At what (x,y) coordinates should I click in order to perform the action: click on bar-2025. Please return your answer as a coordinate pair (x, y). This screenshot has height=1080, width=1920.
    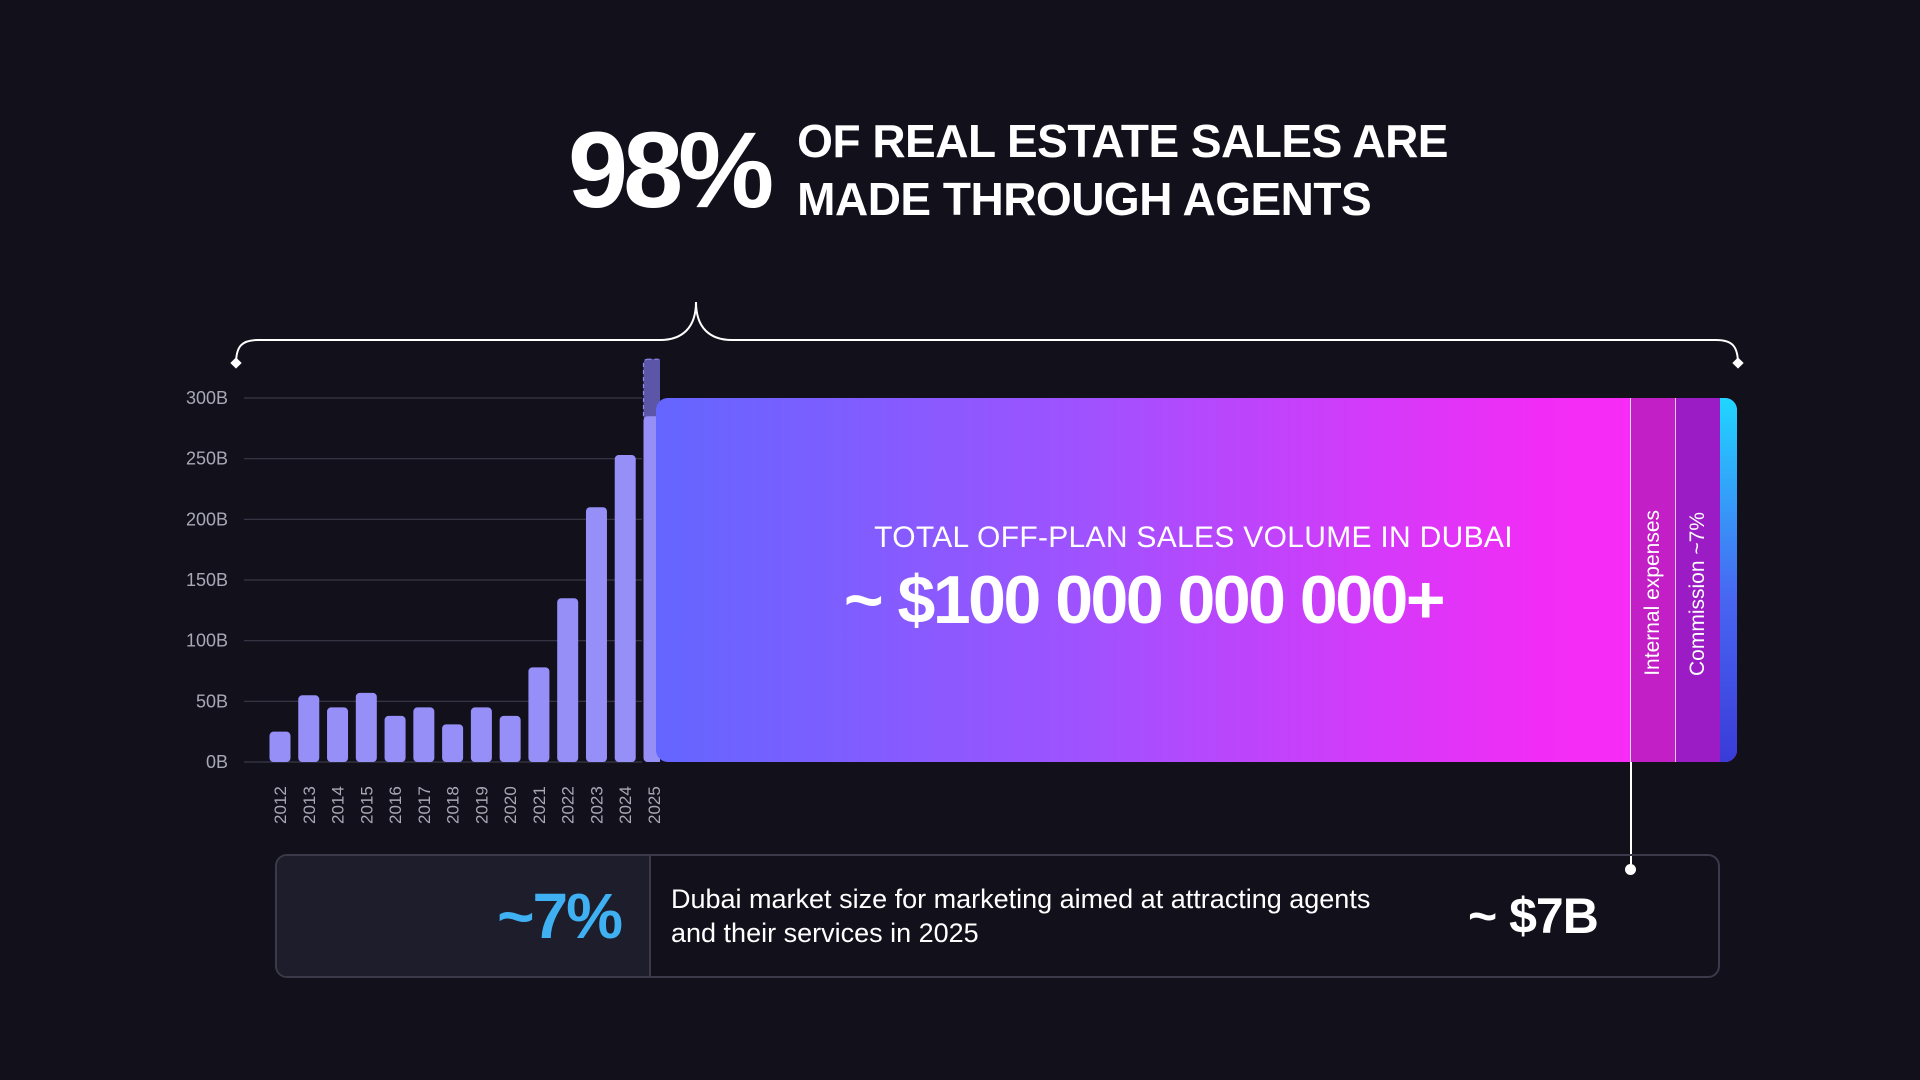
    Looking at the image, I should click on (651, 589).